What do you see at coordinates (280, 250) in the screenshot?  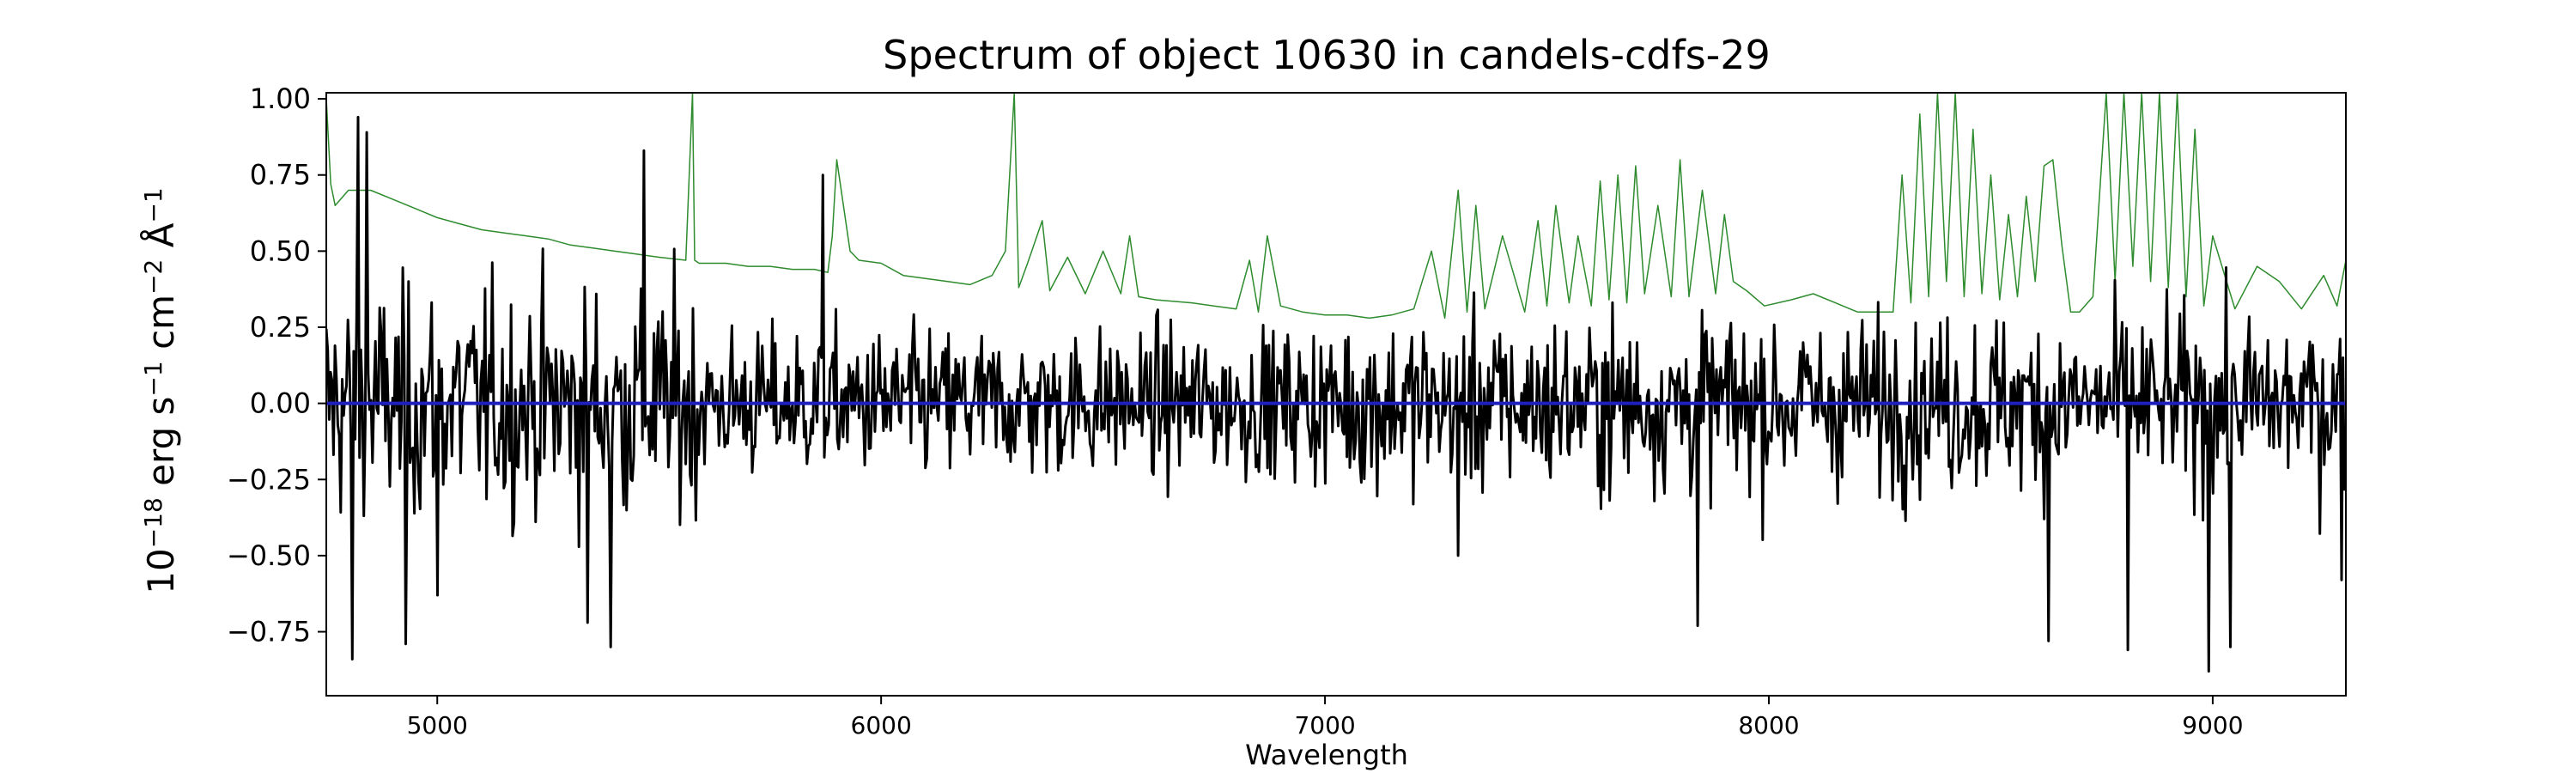 I see `y-tick-label: 0.50` at bounding box center [280, 250].